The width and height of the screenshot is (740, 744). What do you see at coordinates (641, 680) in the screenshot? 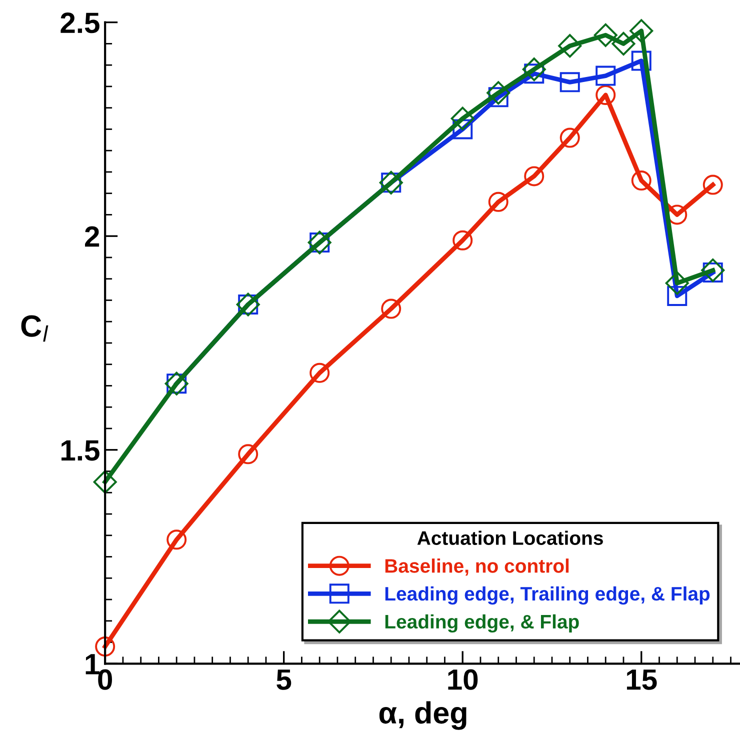
I see `x-tick-label: 15` at bounding box center [641, 680].